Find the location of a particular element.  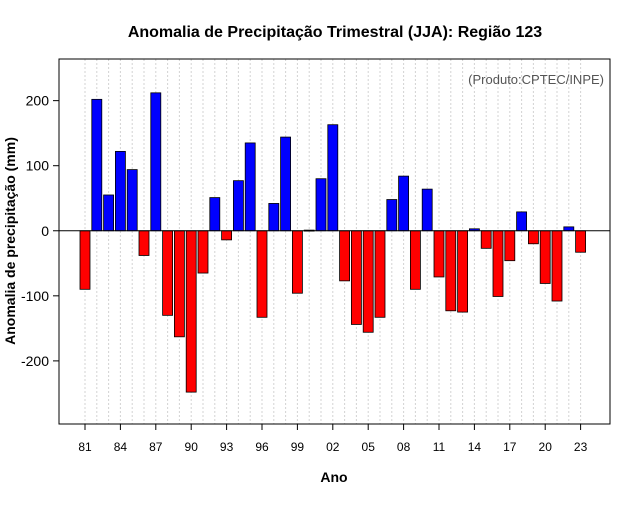

bar-1981 is located at coordinates (85, 260).